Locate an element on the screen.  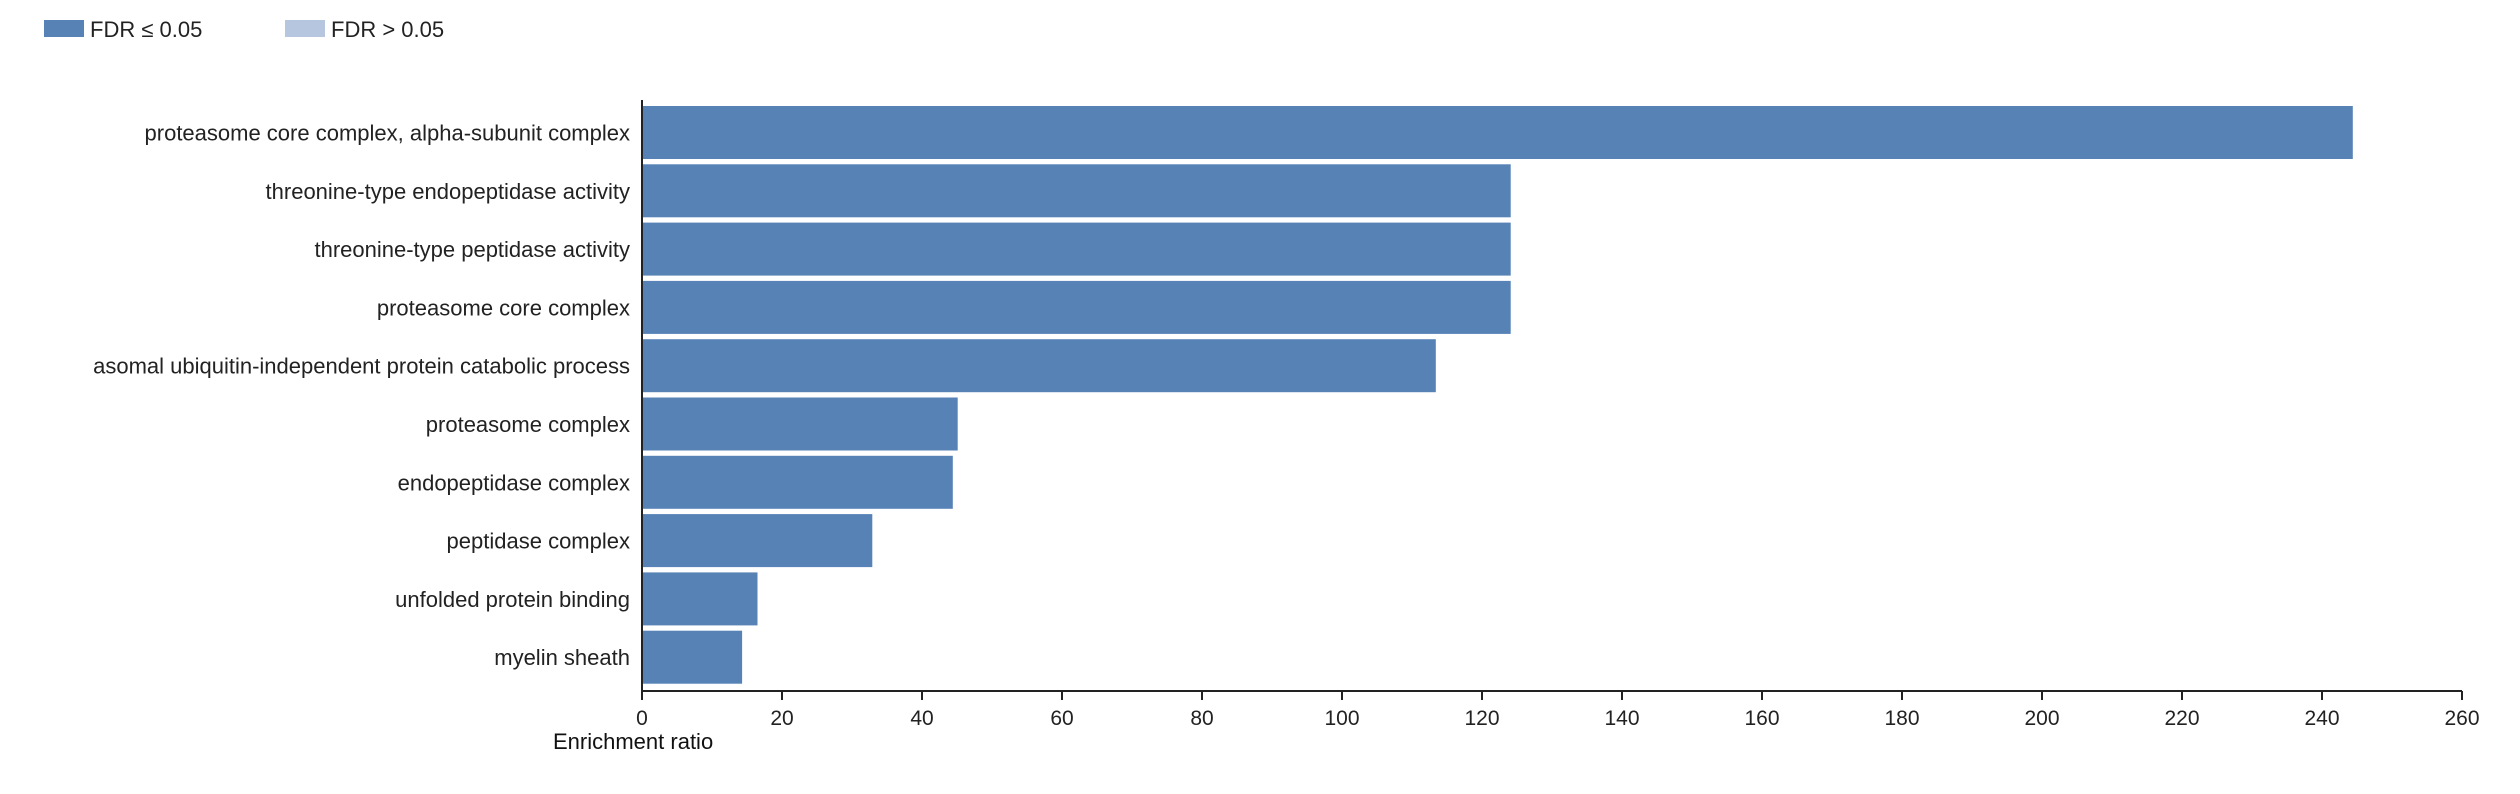
x-tick-label: 140 is located at coordinates (1621, 718).